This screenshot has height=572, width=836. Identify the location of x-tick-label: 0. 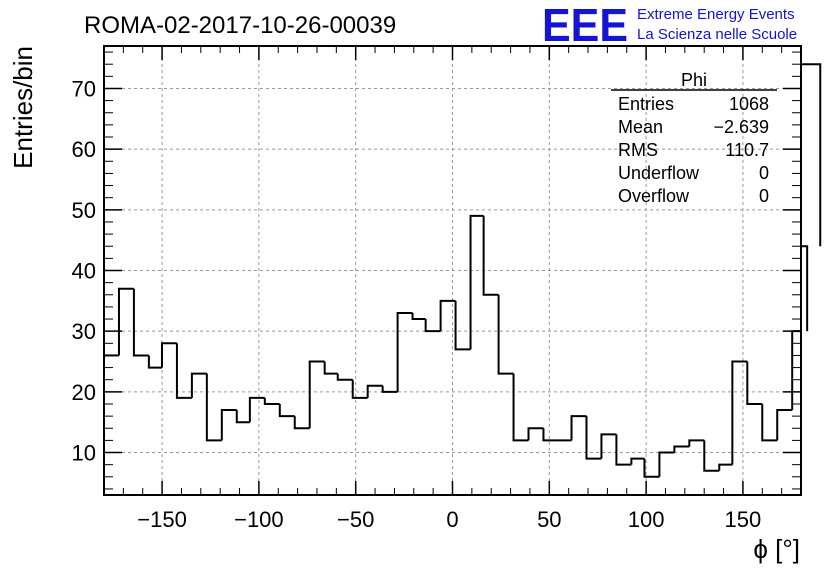
(452, 519).